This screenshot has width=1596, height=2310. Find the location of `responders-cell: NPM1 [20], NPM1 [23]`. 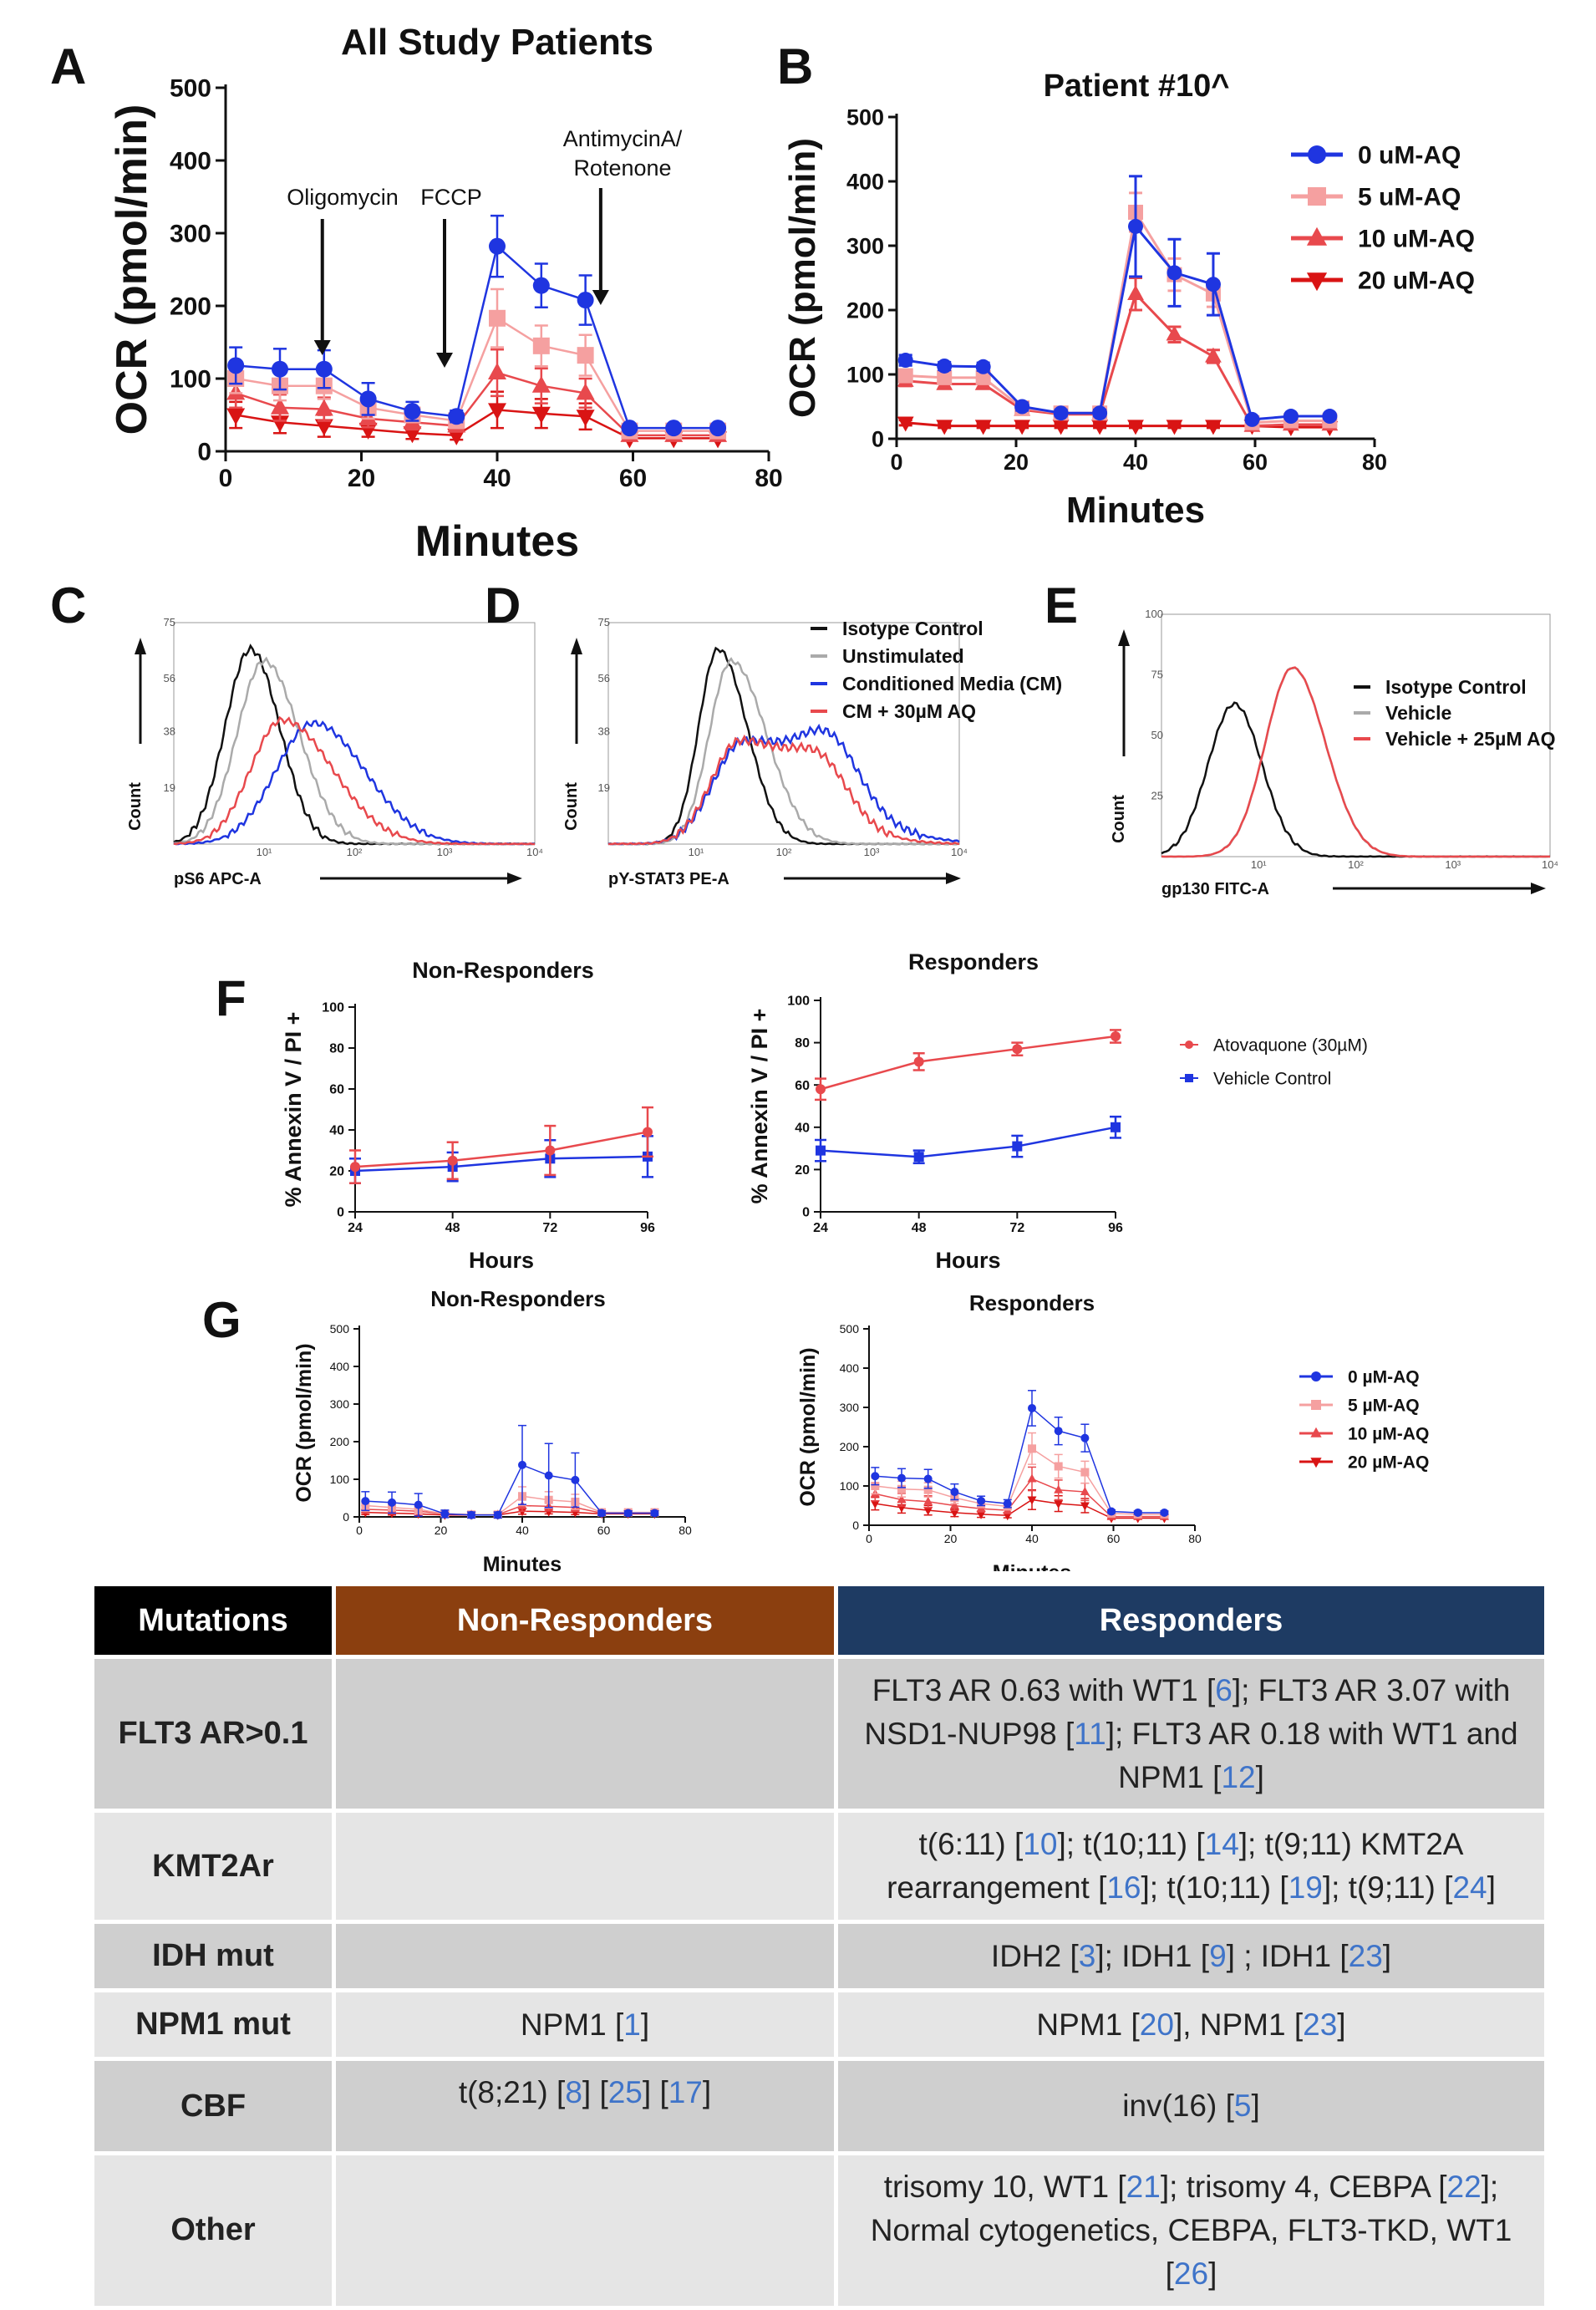

responders-cell: NPM1 [20], NPM1 [23] is located at coordinates (1191, 2025).